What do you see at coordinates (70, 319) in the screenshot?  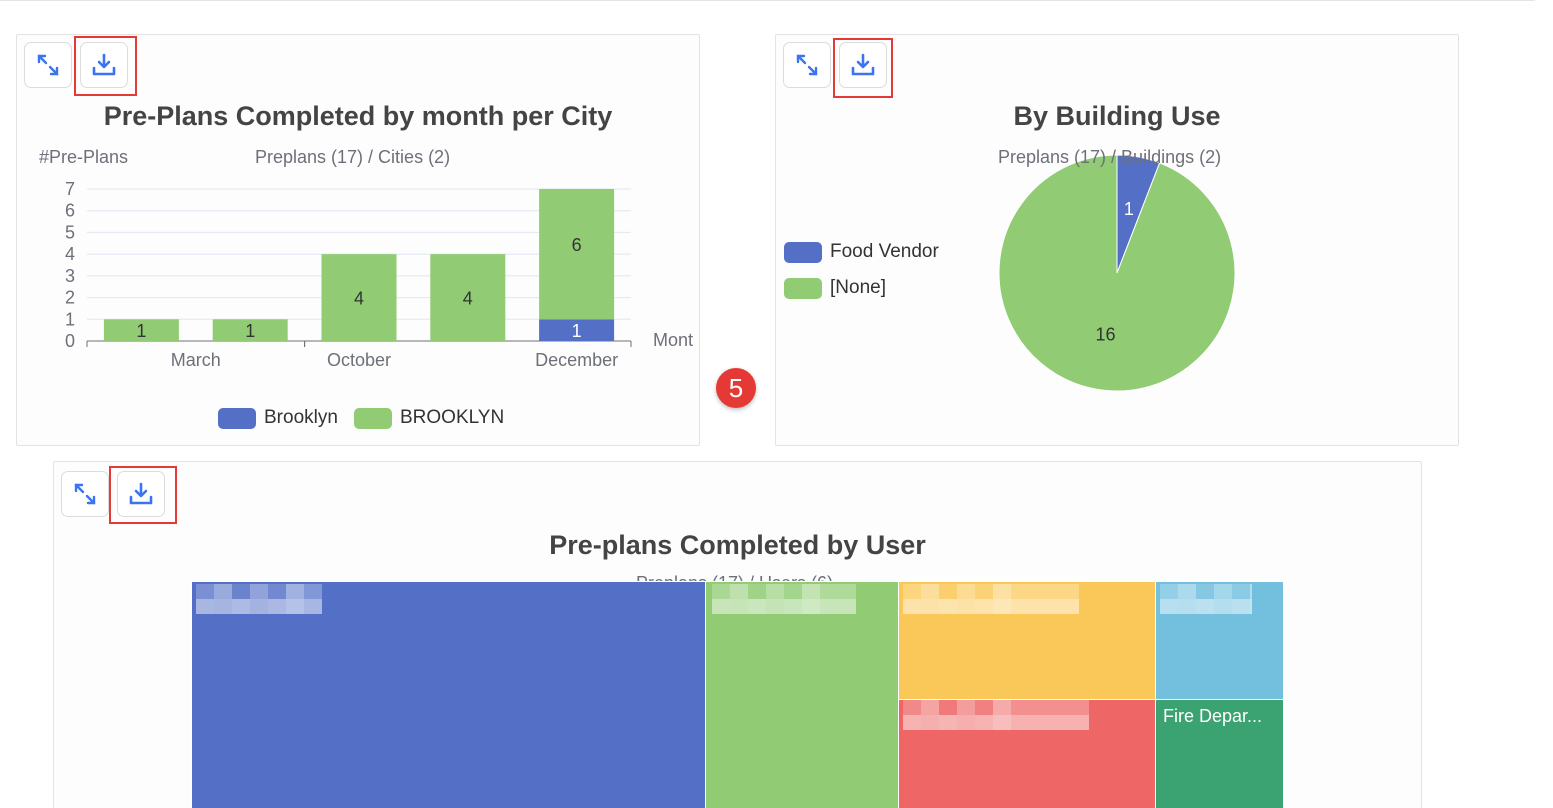 I see `y-tick-label: 1` at bounding box center [70, 319].